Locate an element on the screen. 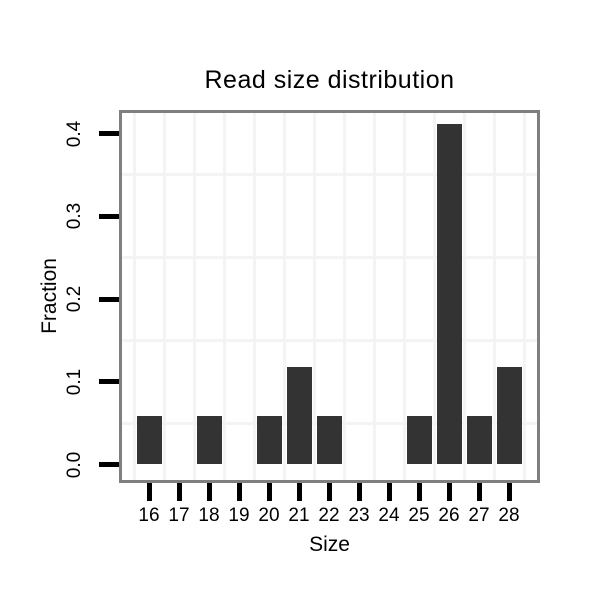 The image size is (600, 600). x-tick-label: 20 is located at coordinates (269, 515).